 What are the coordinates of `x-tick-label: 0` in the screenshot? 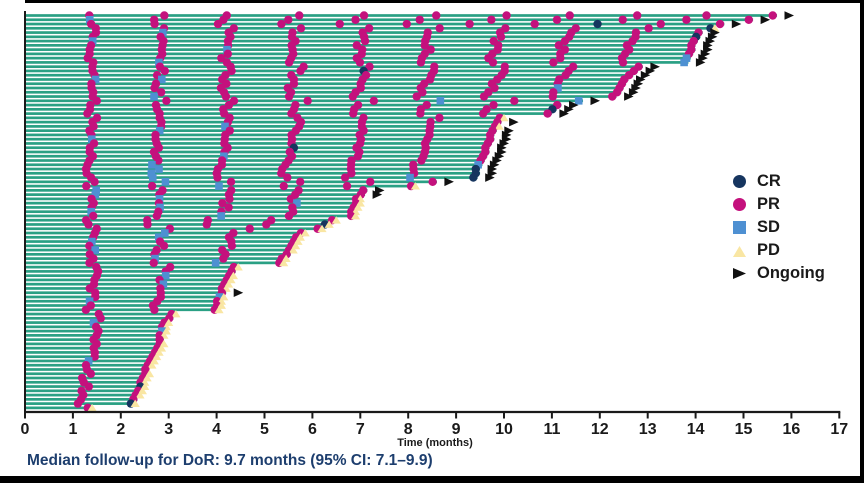 It's located at (25, 429).